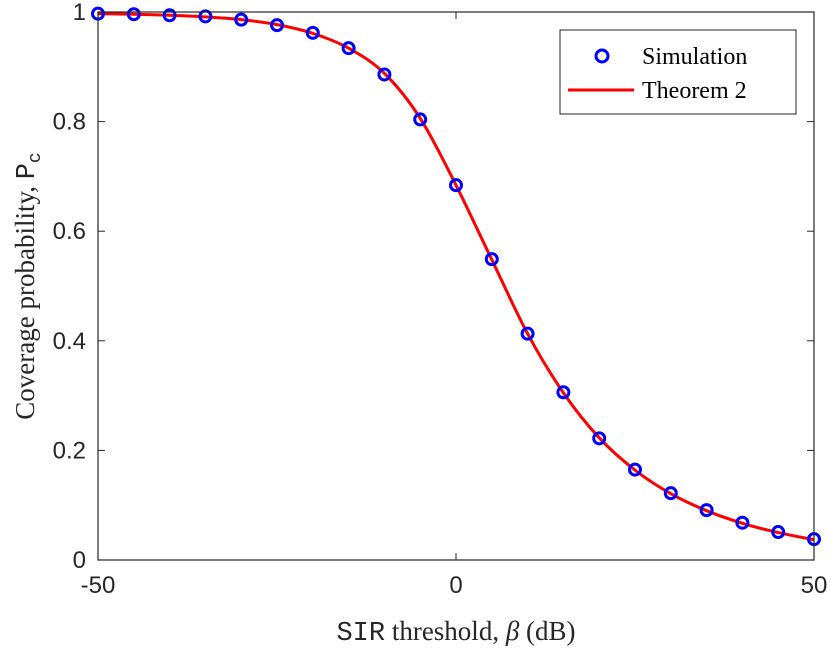 Image resolution: width=830 pixels, height=650 pixels. What do you see at coordinates (79, 13) in the screenshot?
I see `y-tick-label: 1` at bounding box center [79, 13].